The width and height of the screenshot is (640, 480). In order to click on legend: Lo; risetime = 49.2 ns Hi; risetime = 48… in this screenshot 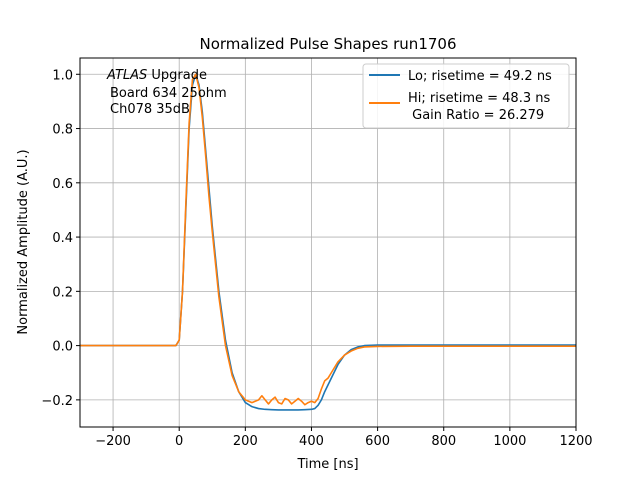, I will do `click(466, 96)`.